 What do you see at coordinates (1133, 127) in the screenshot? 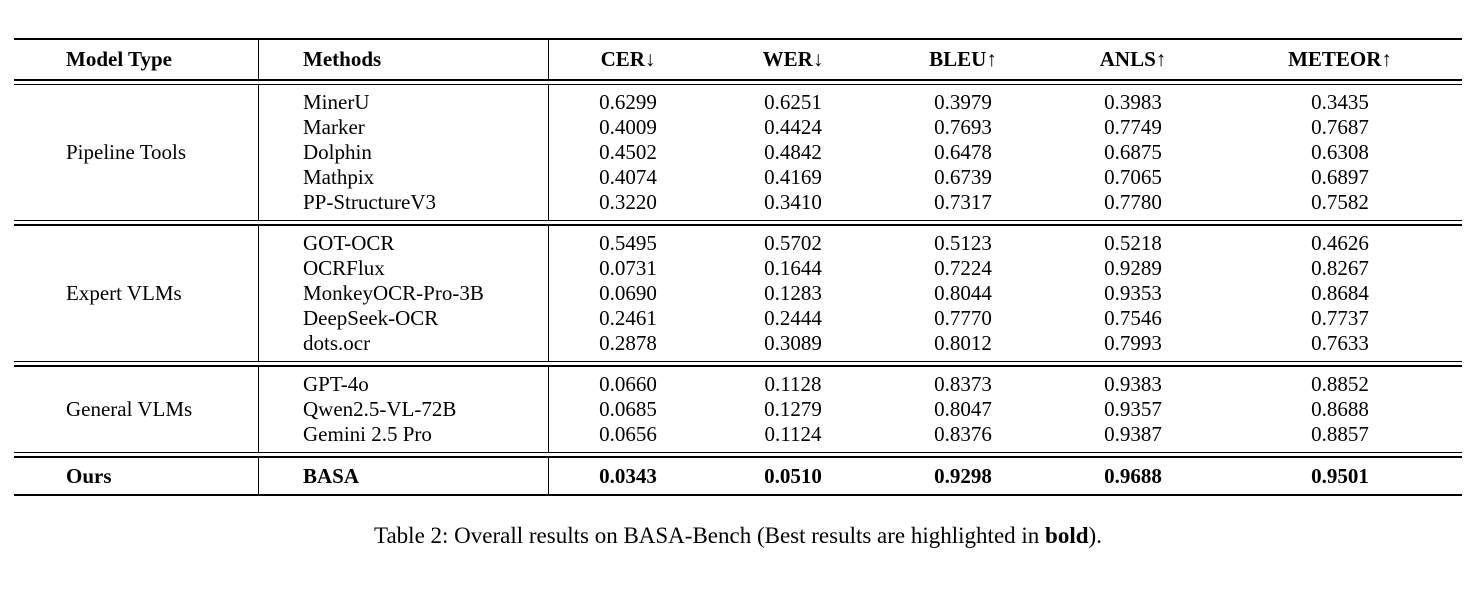
I see `metric-value: 0.7749` at bounding box center [1133, 127].